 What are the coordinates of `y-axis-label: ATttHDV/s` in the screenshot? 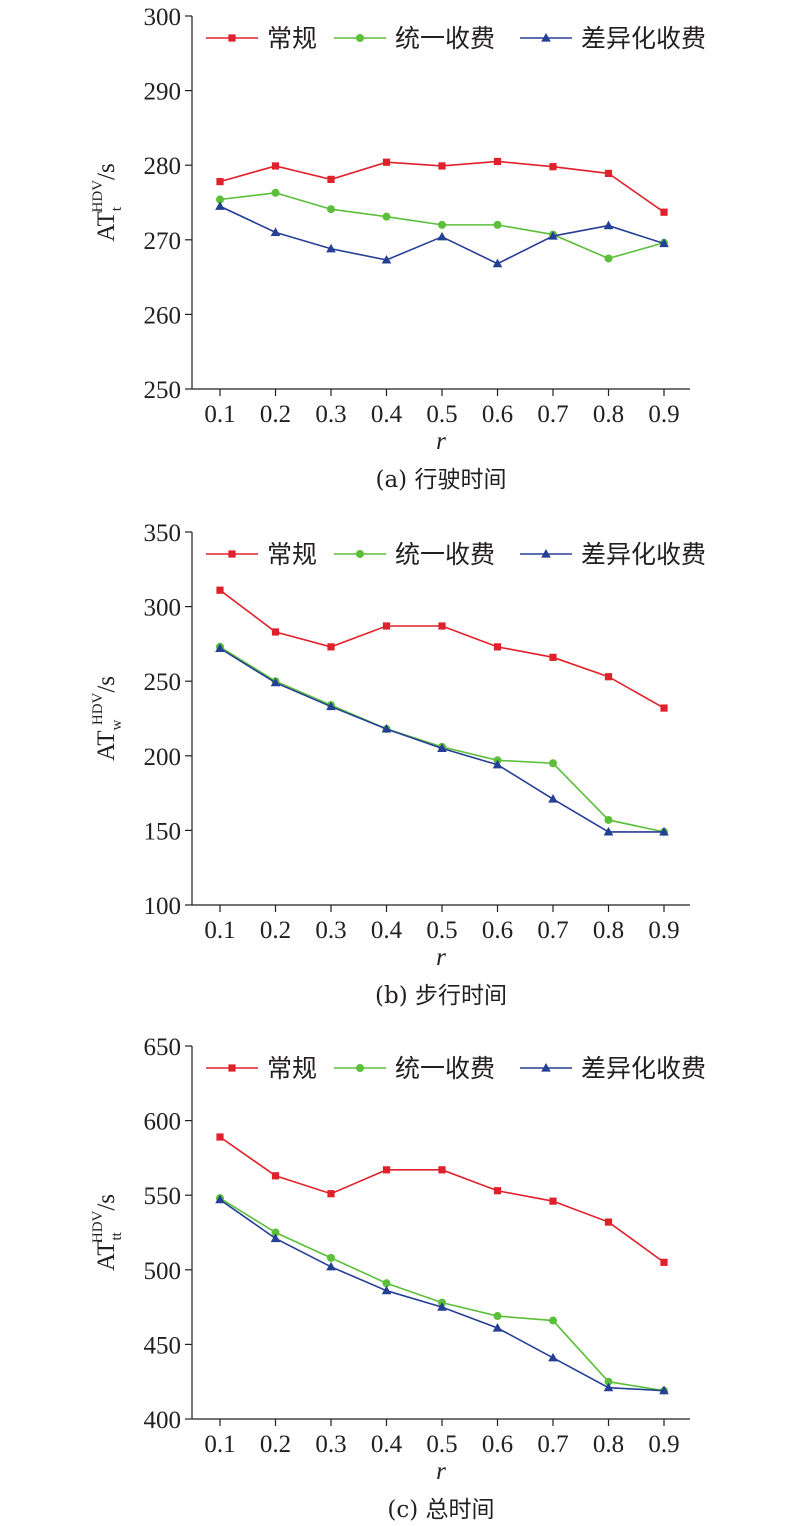 It's located at (107, 1232).